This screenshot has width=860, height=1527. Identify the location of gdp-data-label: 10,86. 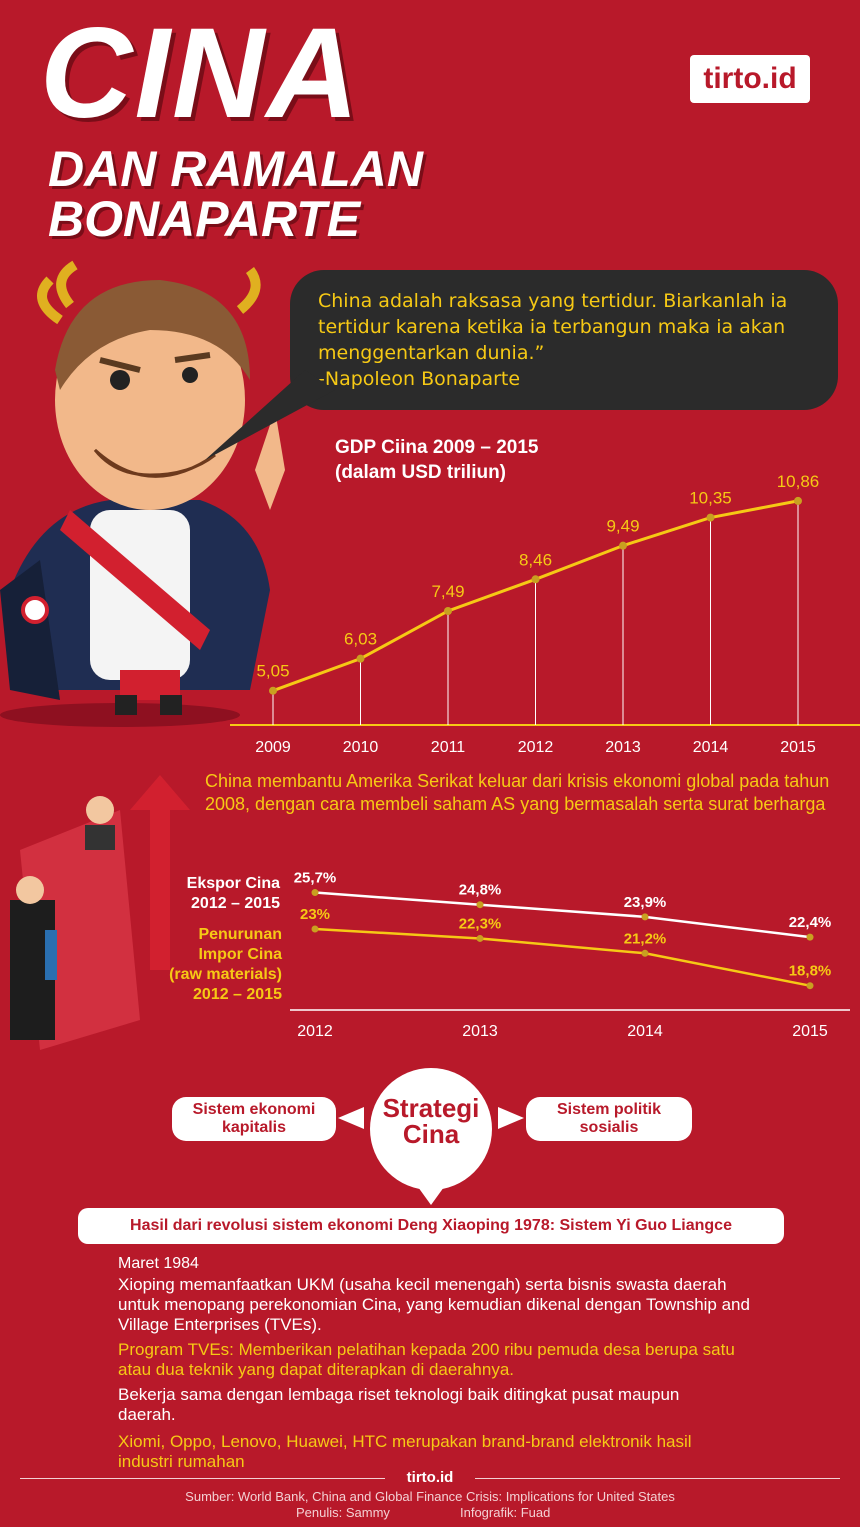
(798, 481).